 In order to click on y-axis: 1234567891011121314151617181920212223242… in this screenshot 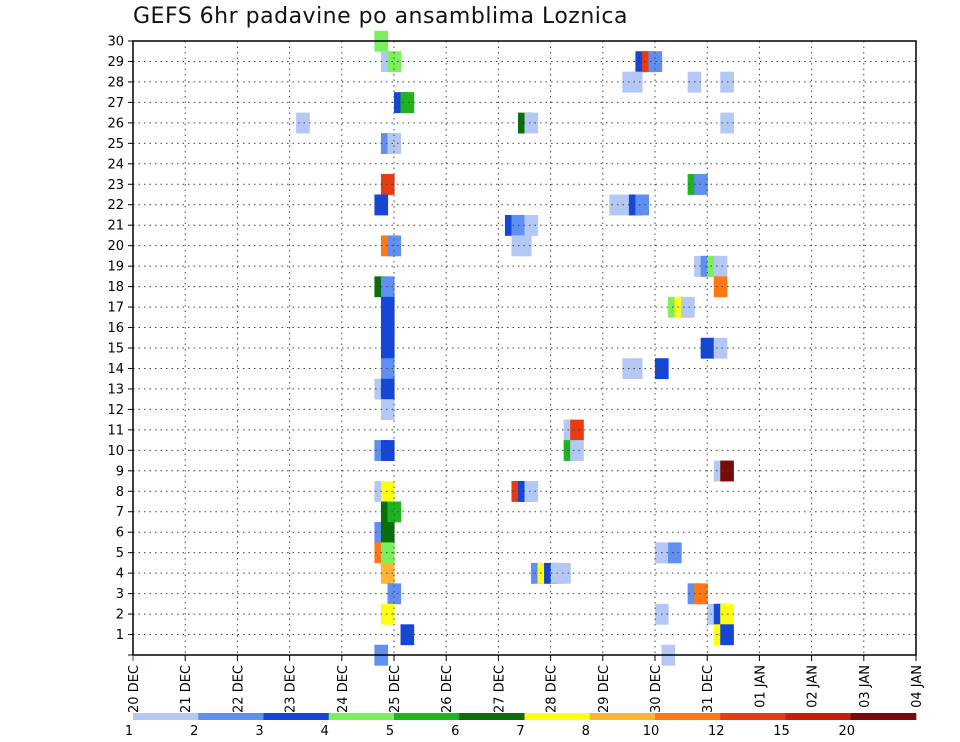, I will do `click(120, 345)`.